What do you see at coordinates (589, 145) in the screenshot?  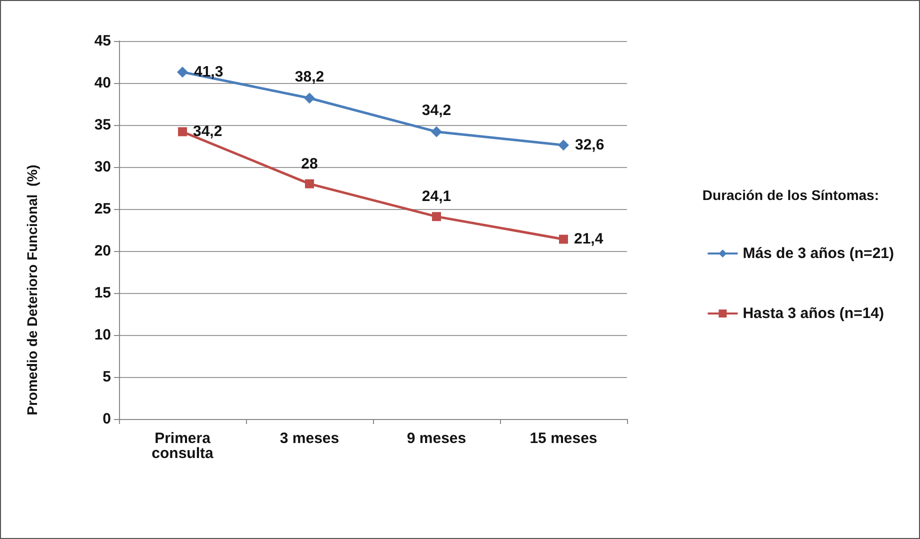 I see `data-label: 32,6` at bounding box center [589, 145].